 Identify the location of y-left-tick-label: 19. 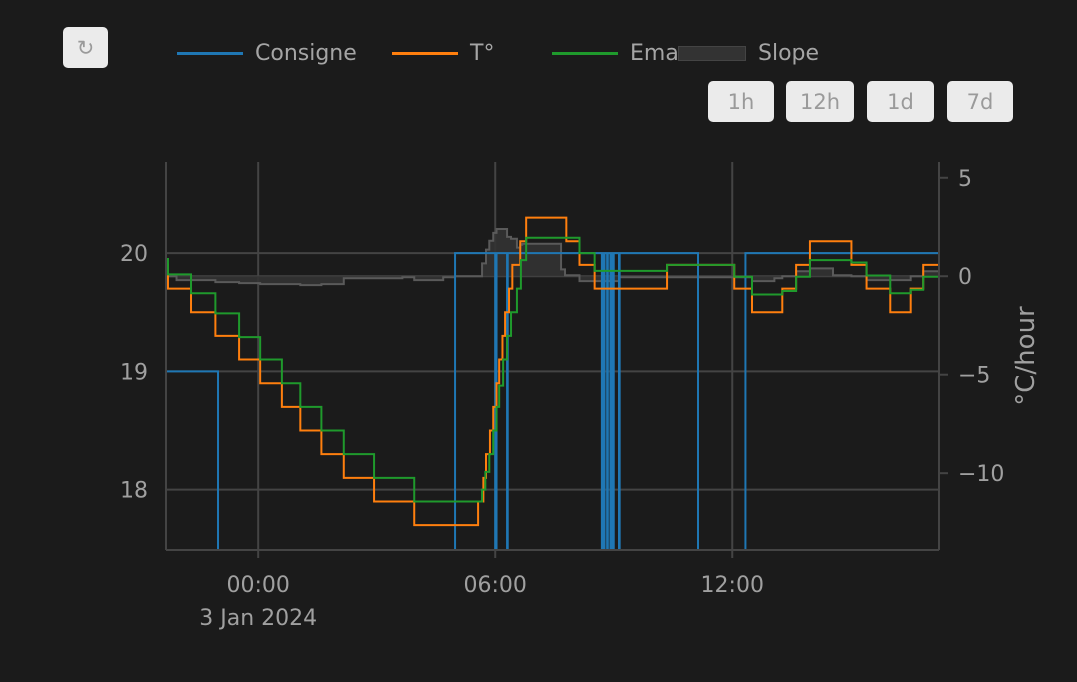
(134, 372).